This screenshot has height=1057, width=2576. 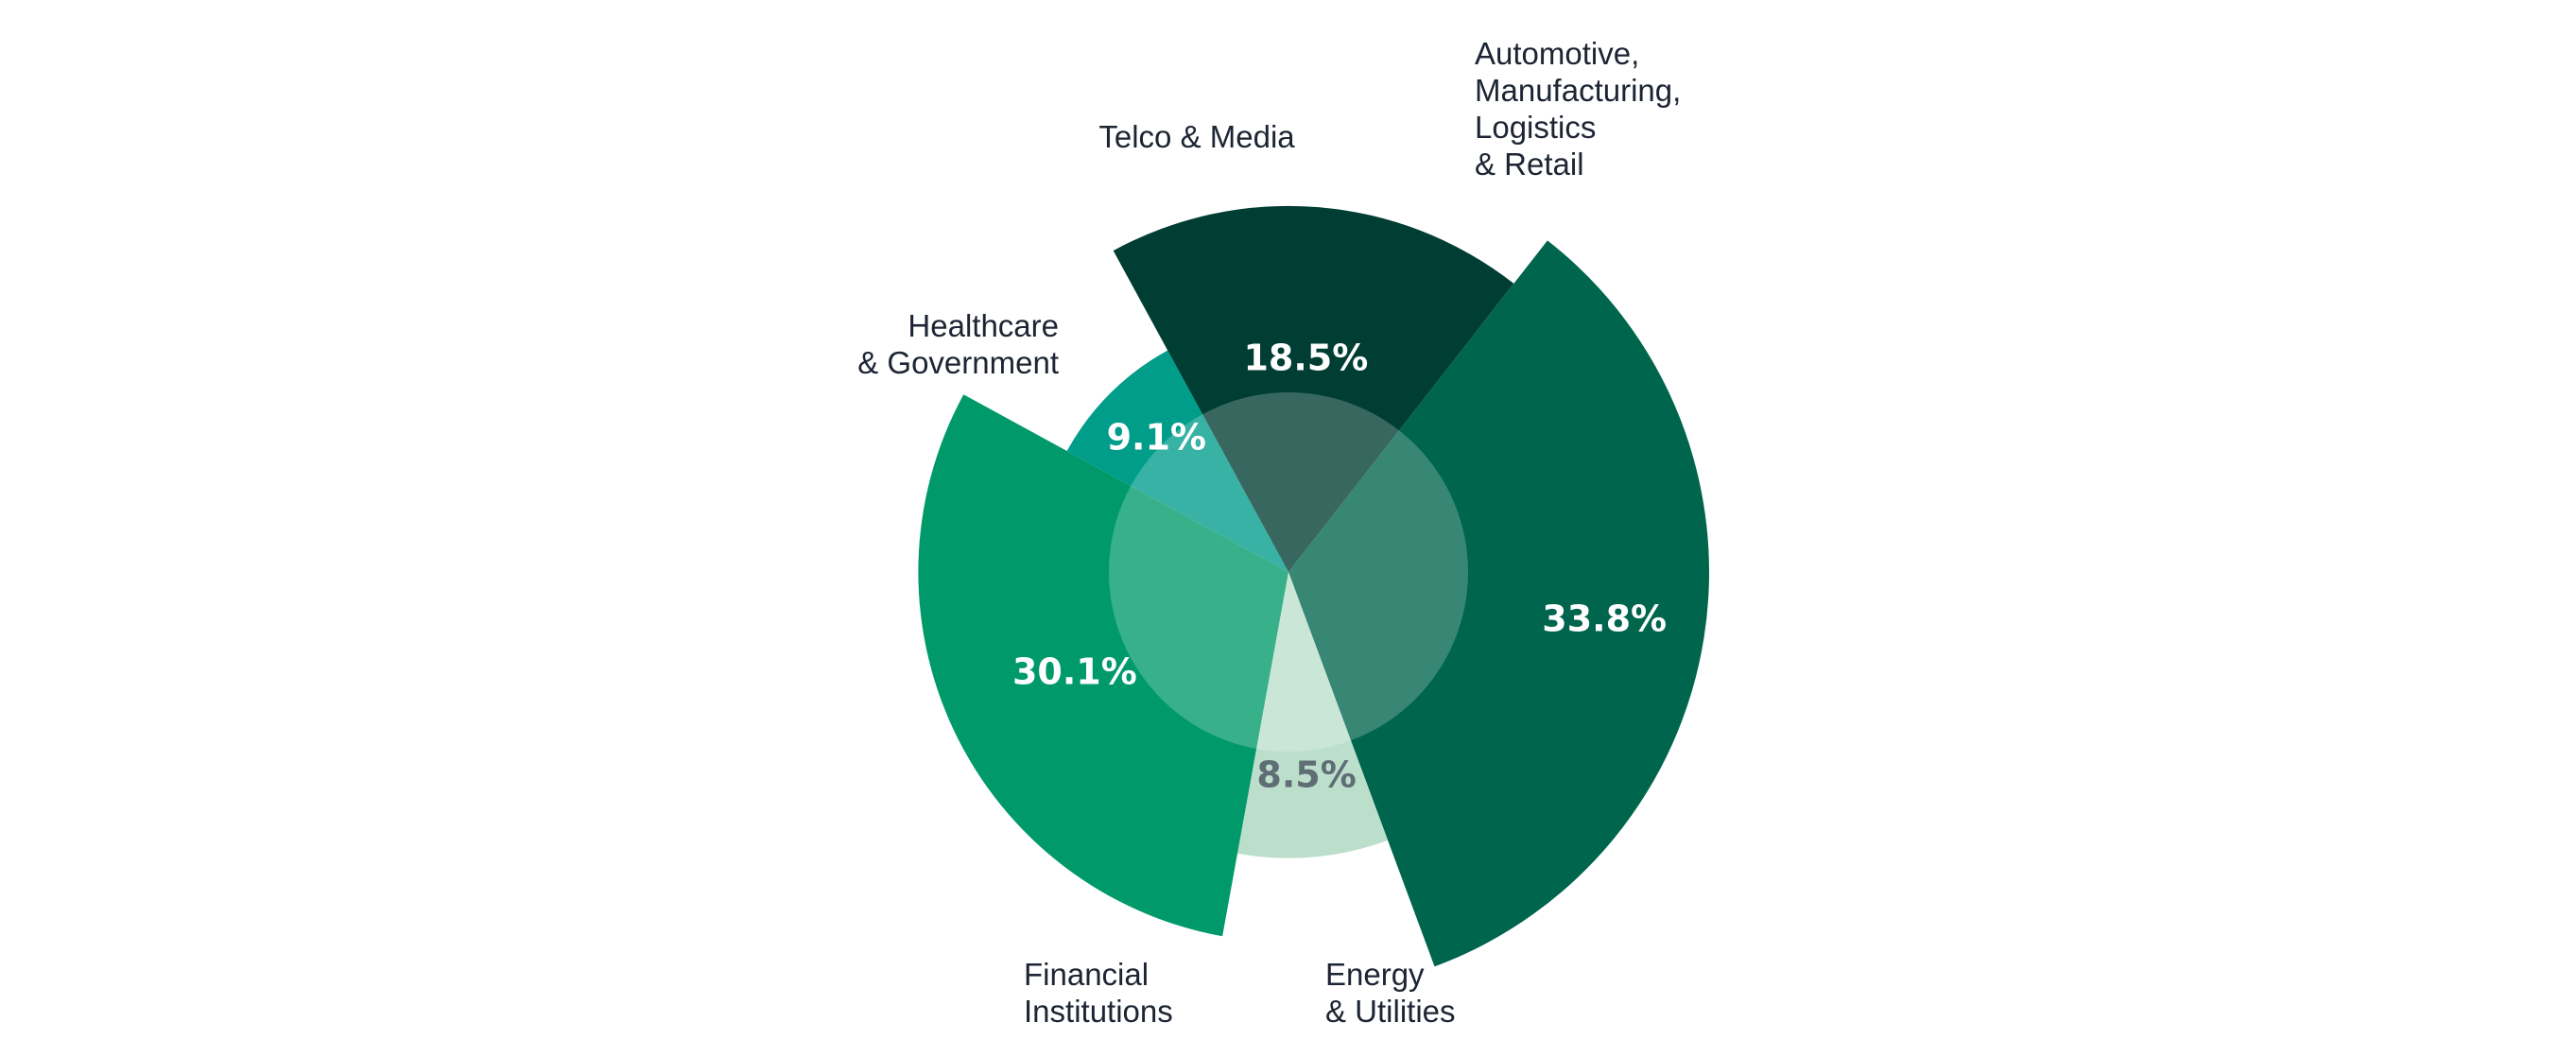 What do you see at coordinates (958, 362) in the screenshot?
I see `category-label-line: & Government` at bounding box center [958, 362].